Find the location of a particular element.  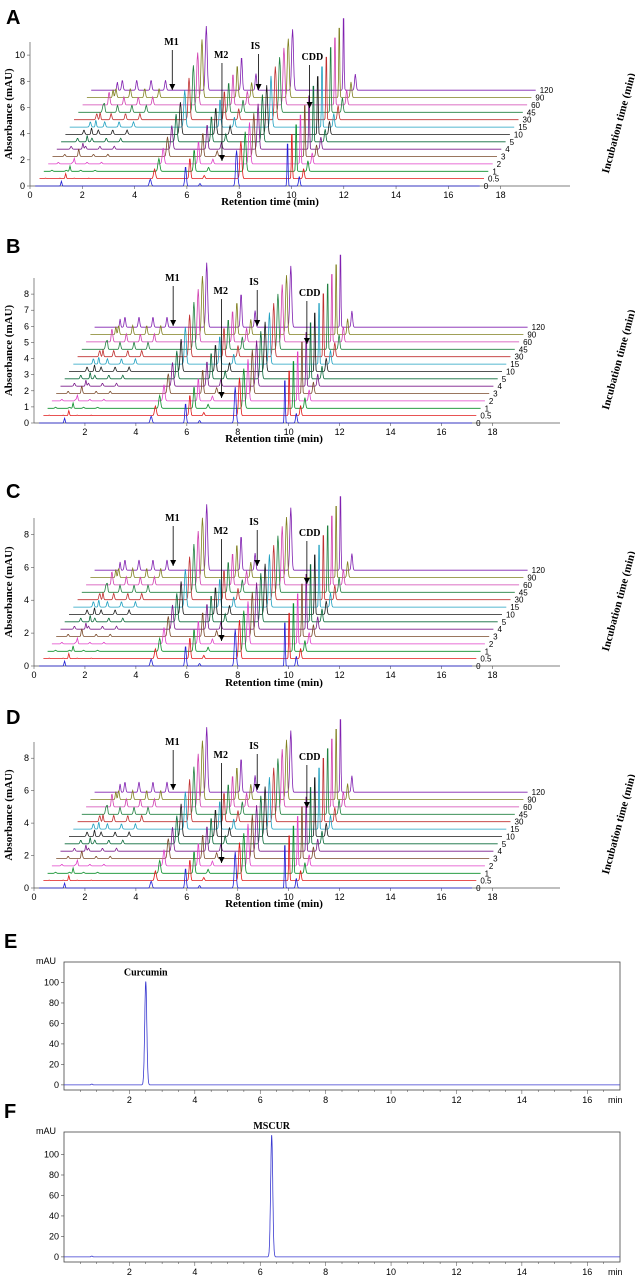

series-label: 30 is located at coordinates (519, 822).